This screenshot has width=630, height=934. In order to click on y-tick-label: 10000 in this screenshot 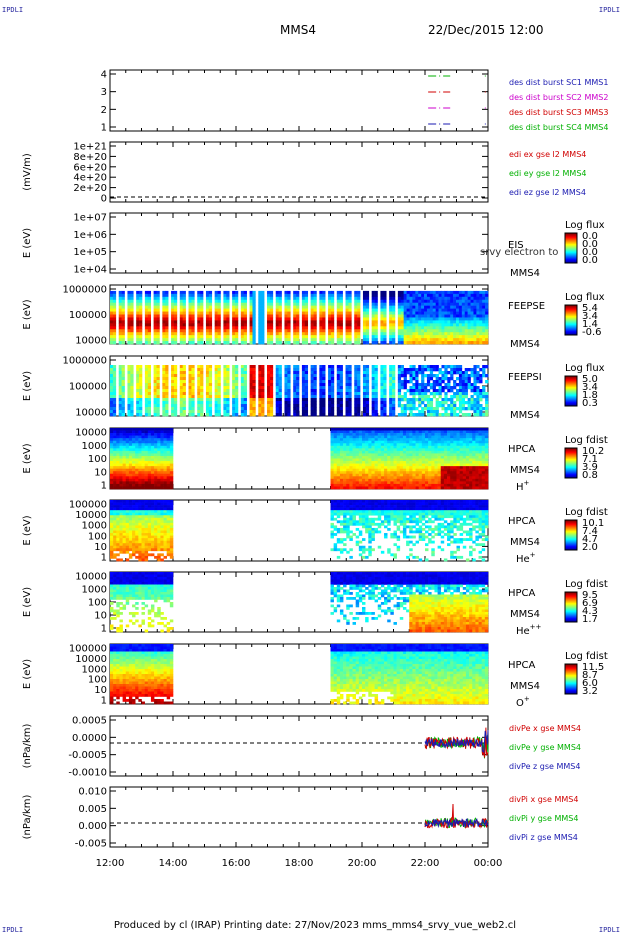, I will do `click(91, 413)`.